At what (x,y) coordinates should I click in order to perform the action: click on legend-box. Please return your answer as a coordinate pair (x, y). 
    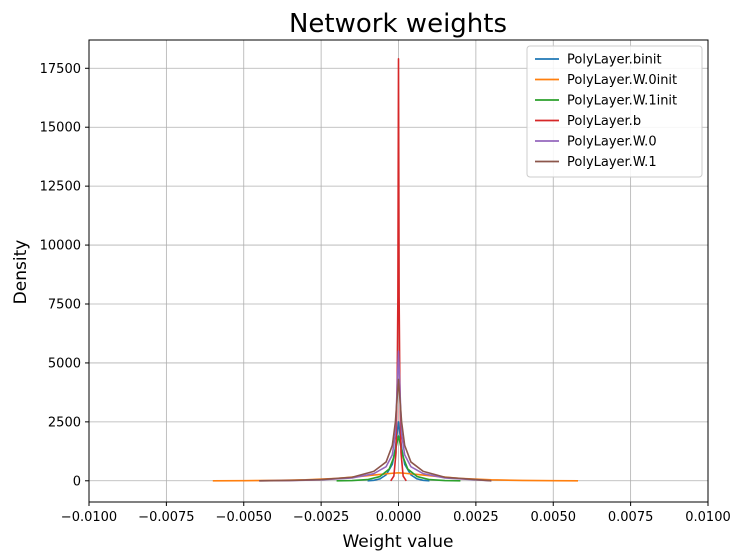
    Looking at the image, I should click on (614, 111).